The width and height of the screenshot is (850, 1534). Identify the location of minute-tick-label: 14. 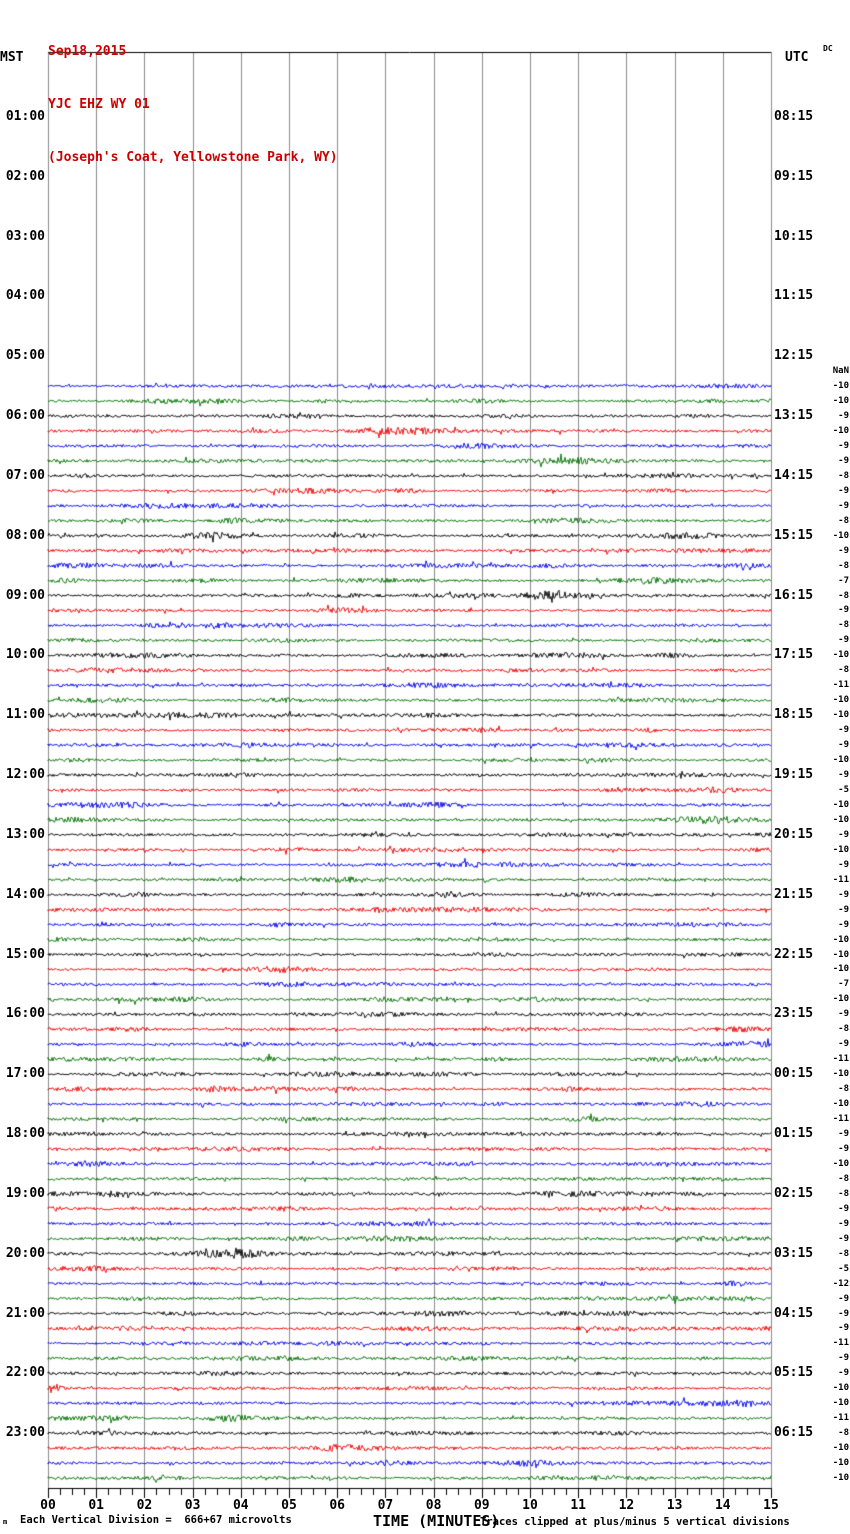
(722, 1505).